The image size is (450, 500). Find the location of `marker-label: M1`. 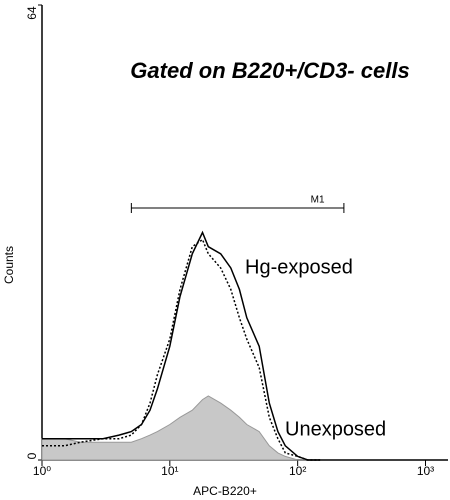

marker-label: M1 is located at coordinates (318, 200).